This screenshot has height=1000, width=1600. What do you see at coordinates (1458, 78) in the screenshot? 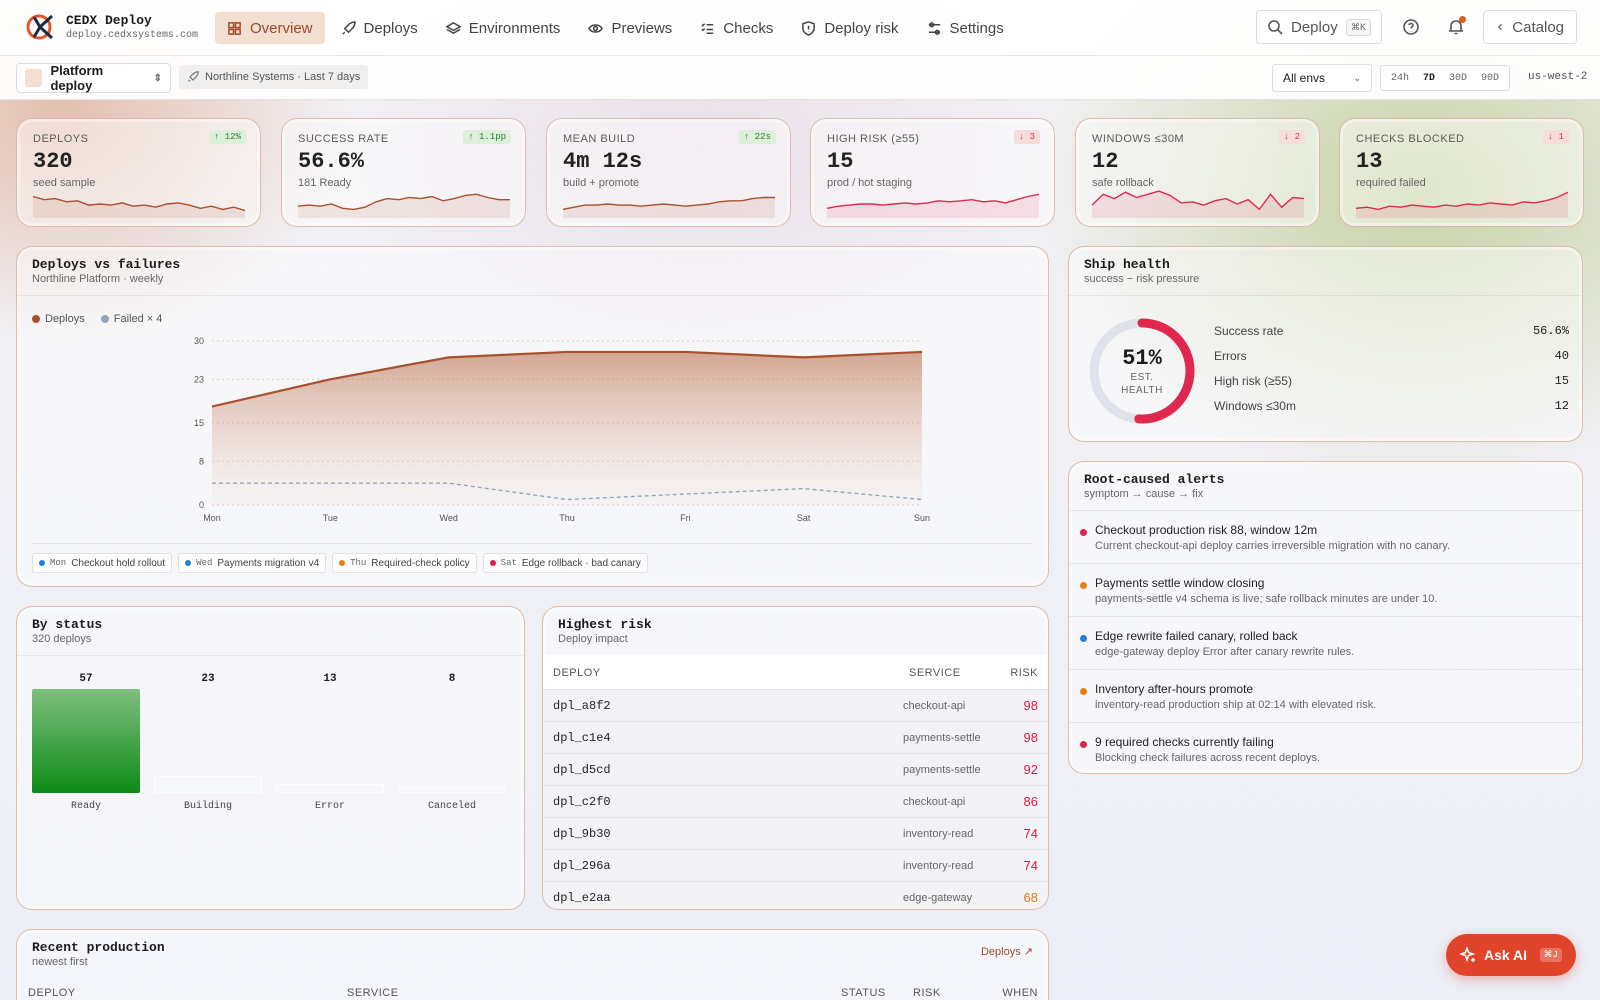
I see `range-30d: 30D` at bounding box center [1458, 78].